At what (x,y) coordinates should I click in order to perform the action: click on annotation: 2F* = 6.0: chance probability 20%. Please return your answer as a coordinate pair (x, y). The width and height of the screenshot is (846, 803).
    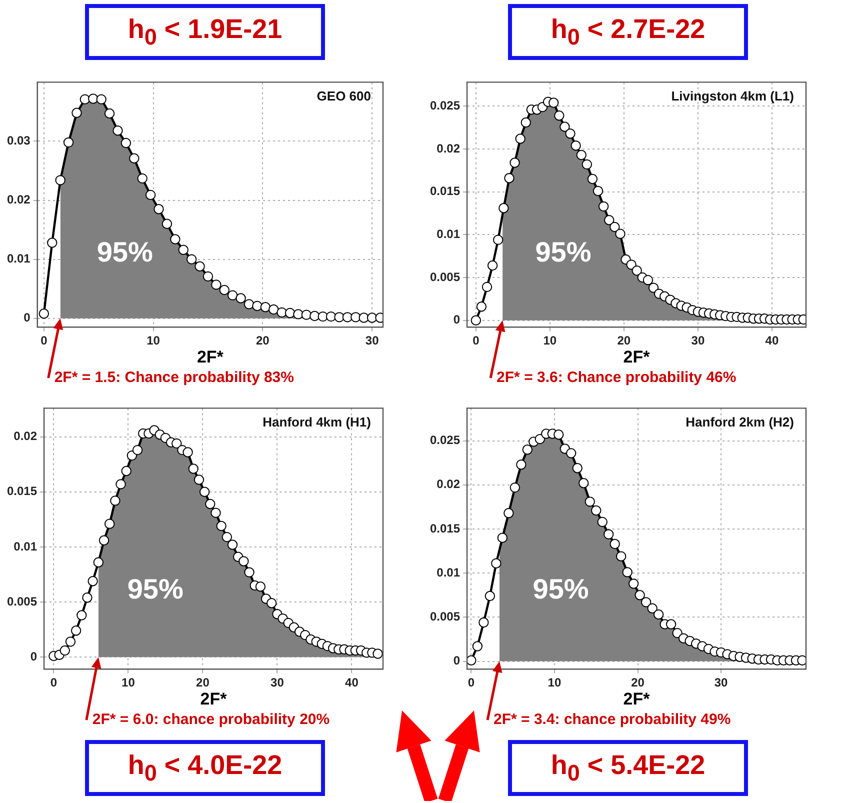
    Looking at the image, I should click on (211, 719).